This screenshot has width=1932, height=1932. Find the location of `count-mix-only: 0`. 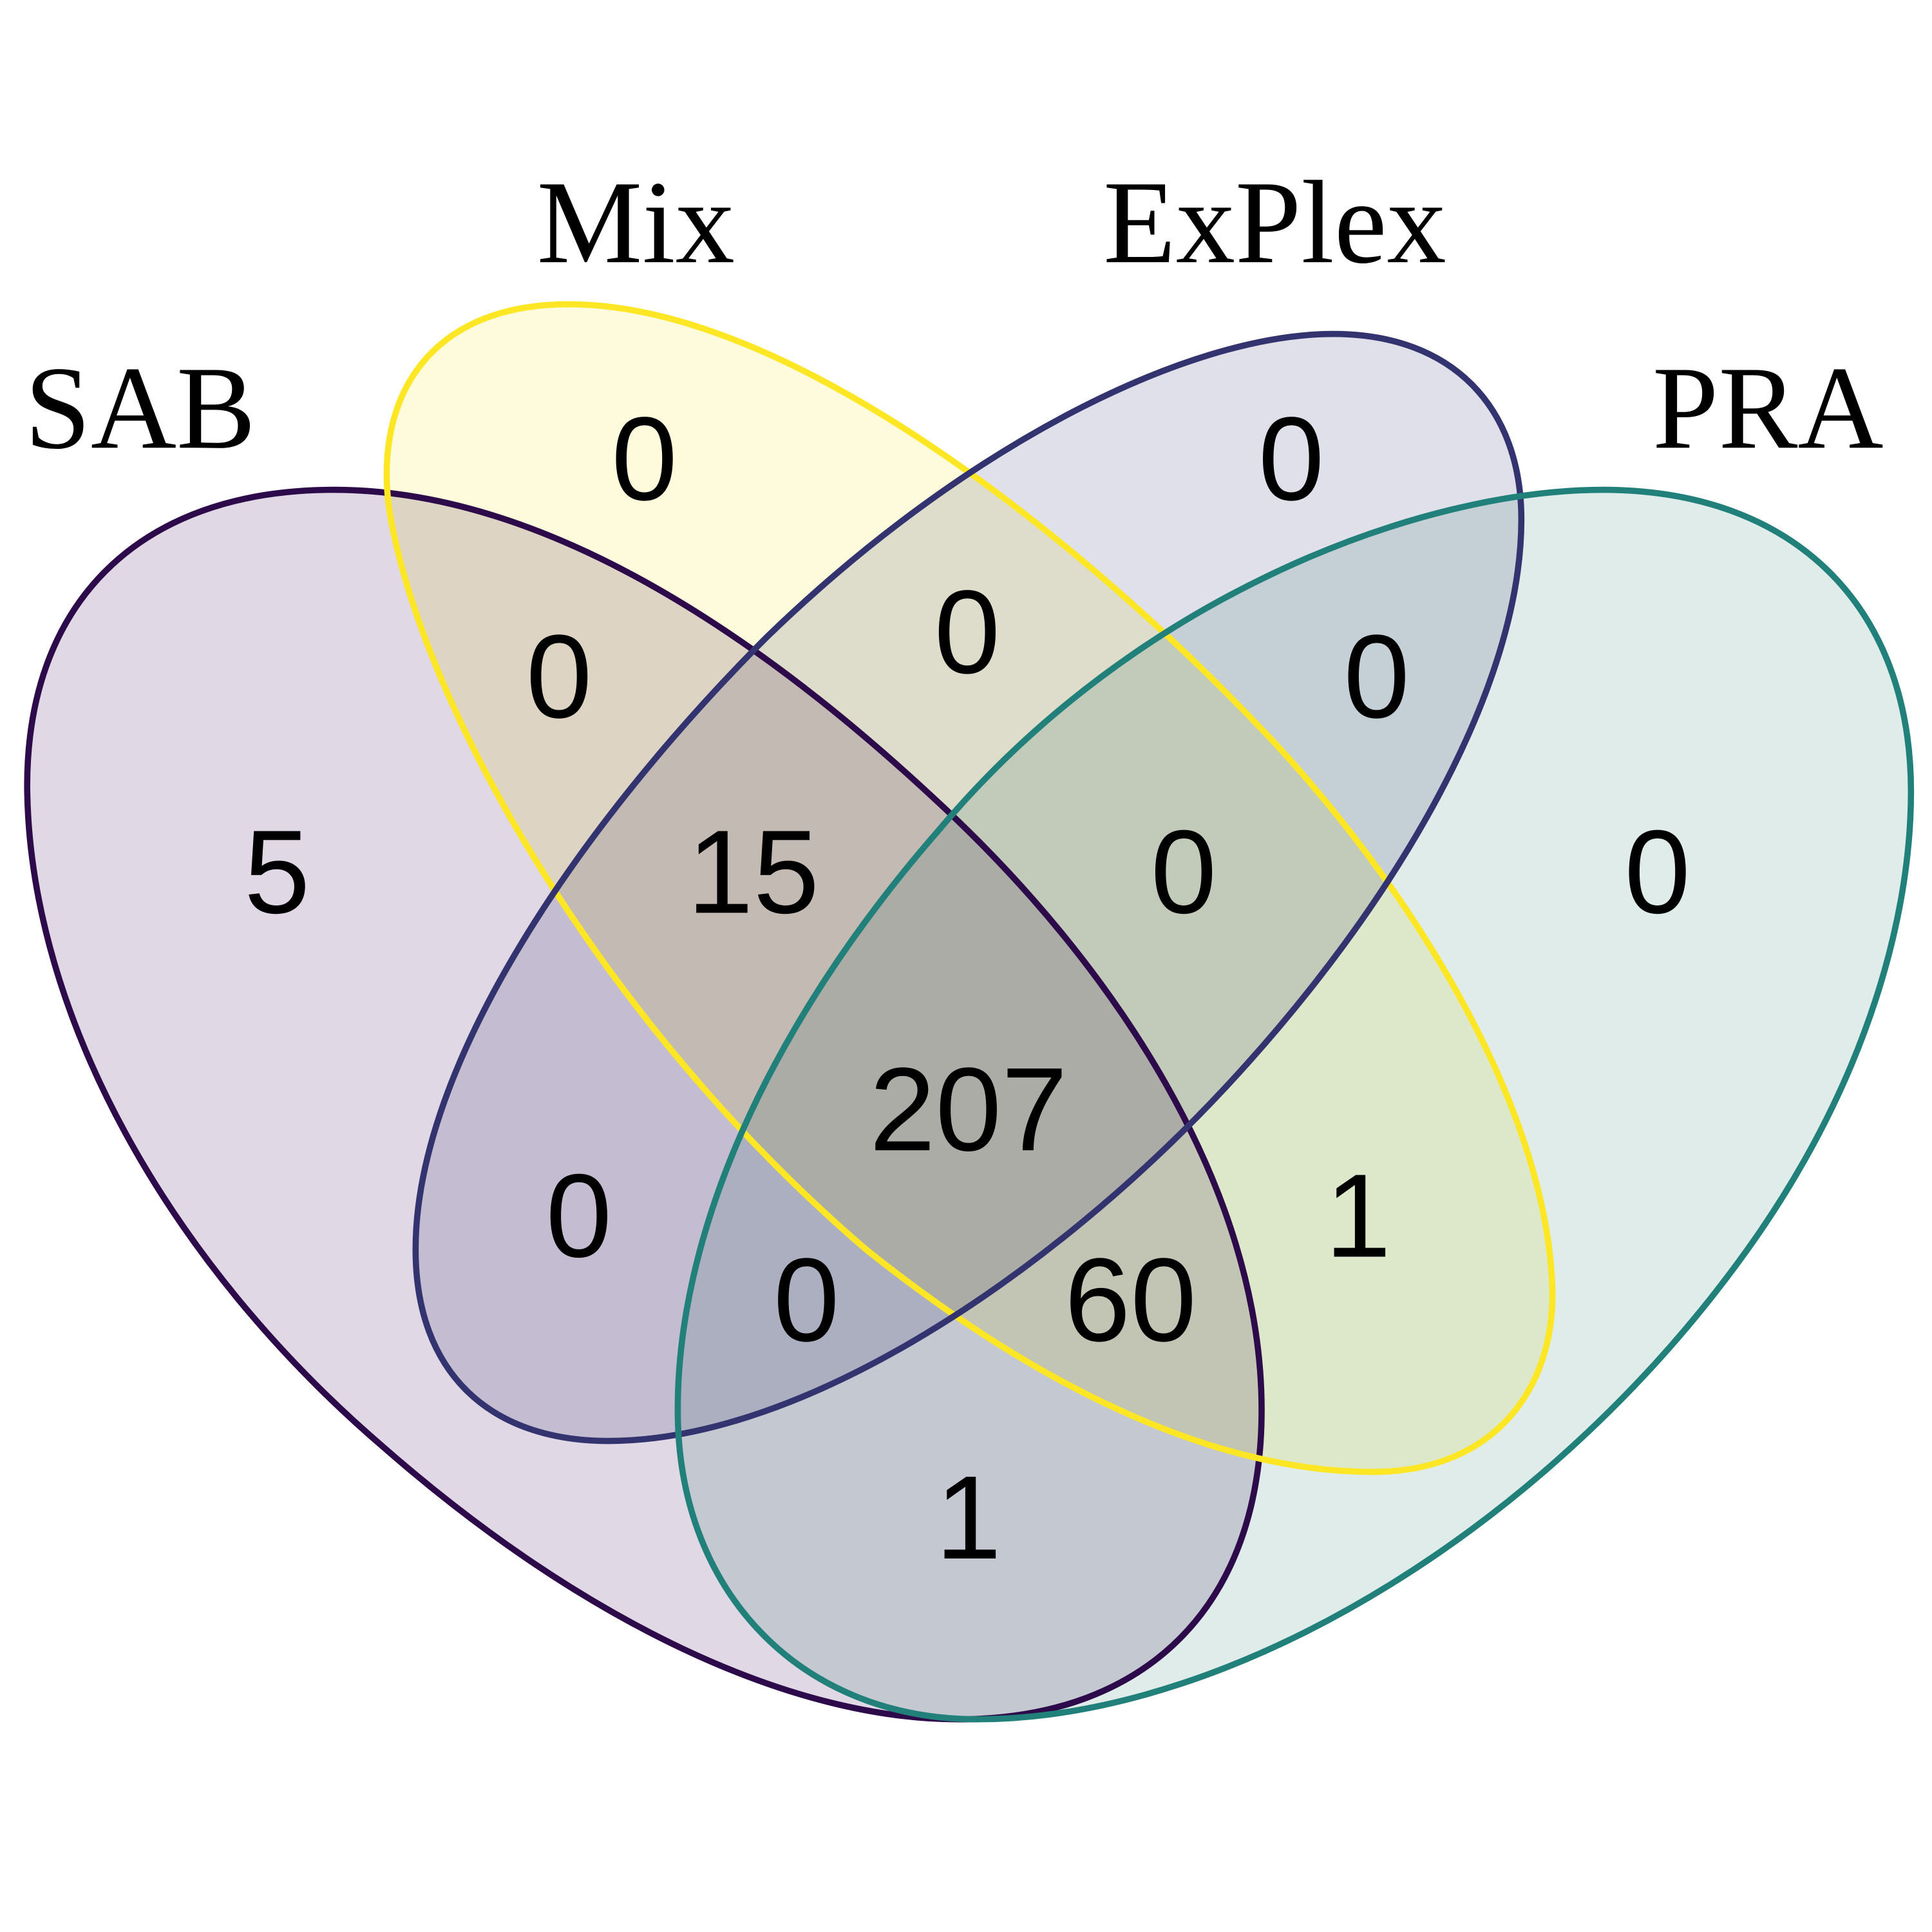

count-mix-only: 0 is located at coordinates (644, 460).